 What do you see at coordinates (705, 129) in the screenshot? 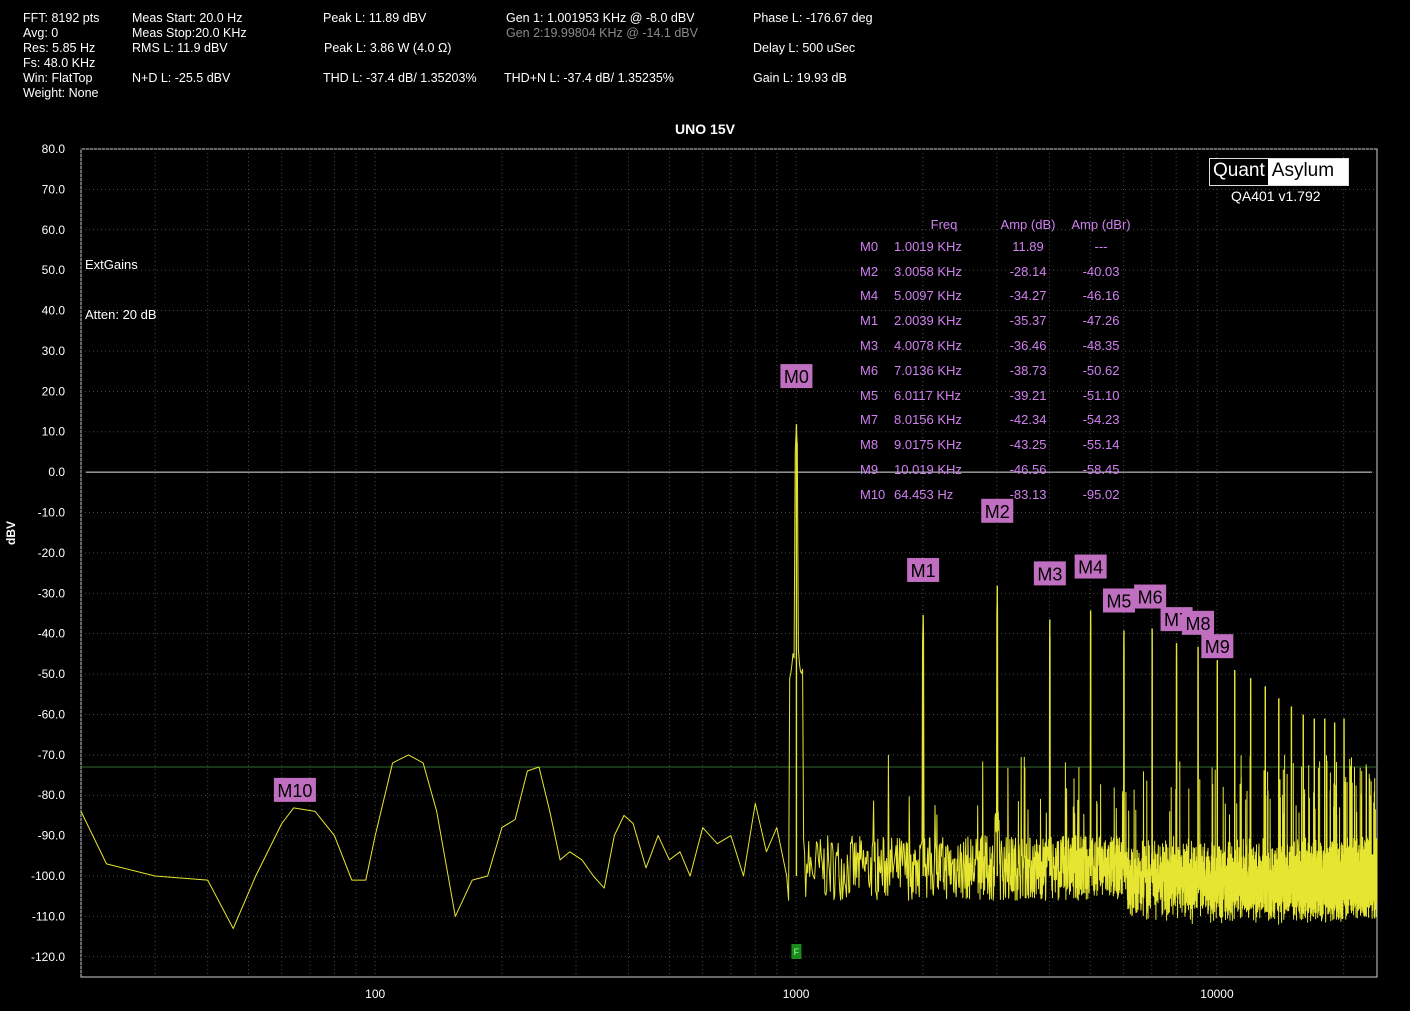
I see `chart-title: UNO 15V` at bounding box center [705, 129].